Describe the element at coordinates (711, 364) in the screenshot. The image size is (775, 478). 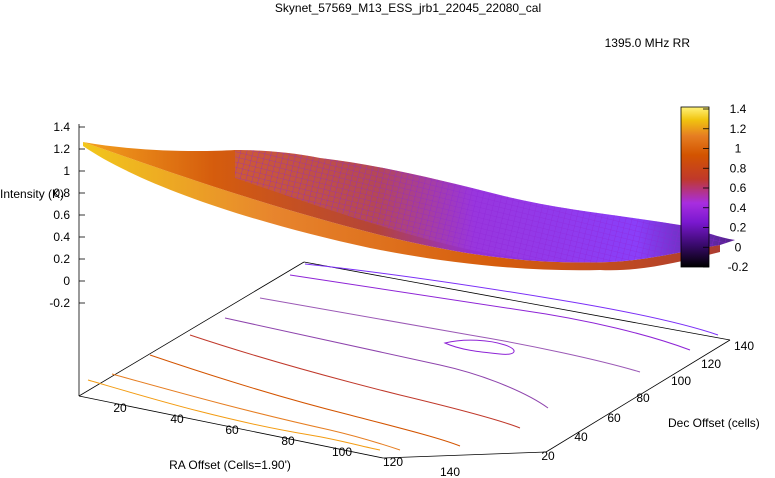
I see `y-tick-label: 120` at that location.